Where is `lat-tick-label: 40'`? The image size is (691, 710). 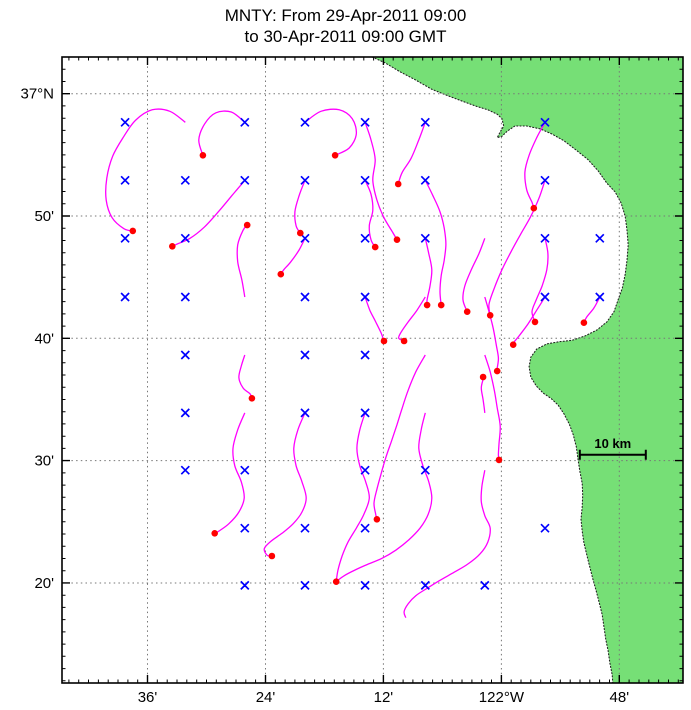
lat-tick-label: 40' is located at coordinates (44, 338).